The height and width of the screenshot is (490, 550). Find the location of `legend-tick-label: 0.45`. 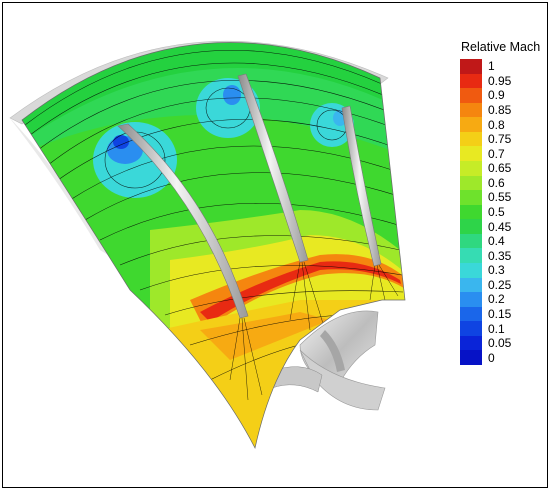

legend-tick-label: 0.45 is located at coordinates (500, 226).